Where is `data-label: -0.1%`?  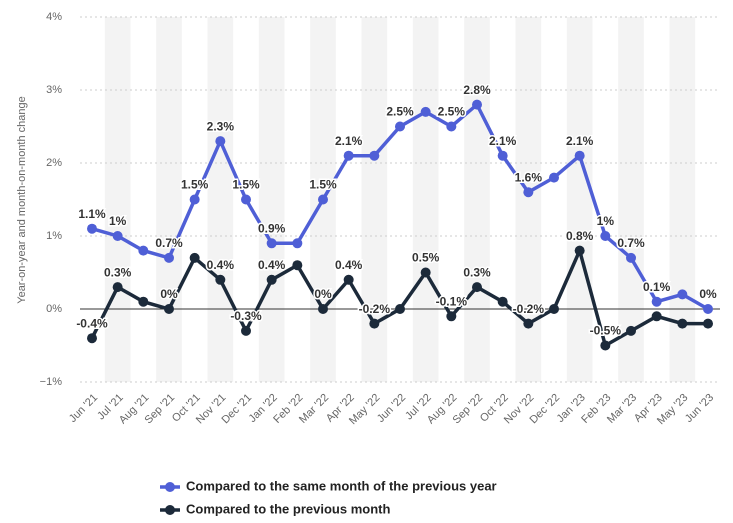
data-label: -0.1% is located at coordinates (452, 301).